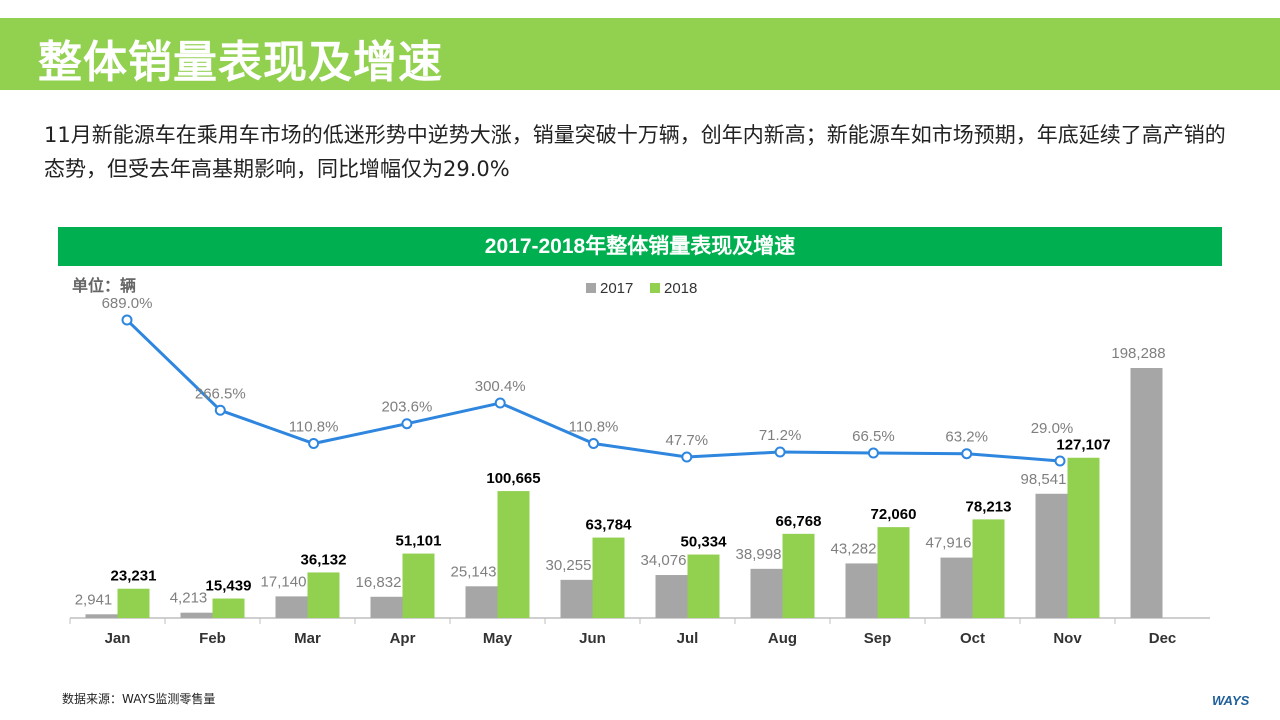 The width and height of the screenshot is (1280, 720). What do you see at coordinates (640, 246) in the screenshot?
I see `chart-title: 2017-2018年整体销量表现及增速` at bounding box center [640, 246].